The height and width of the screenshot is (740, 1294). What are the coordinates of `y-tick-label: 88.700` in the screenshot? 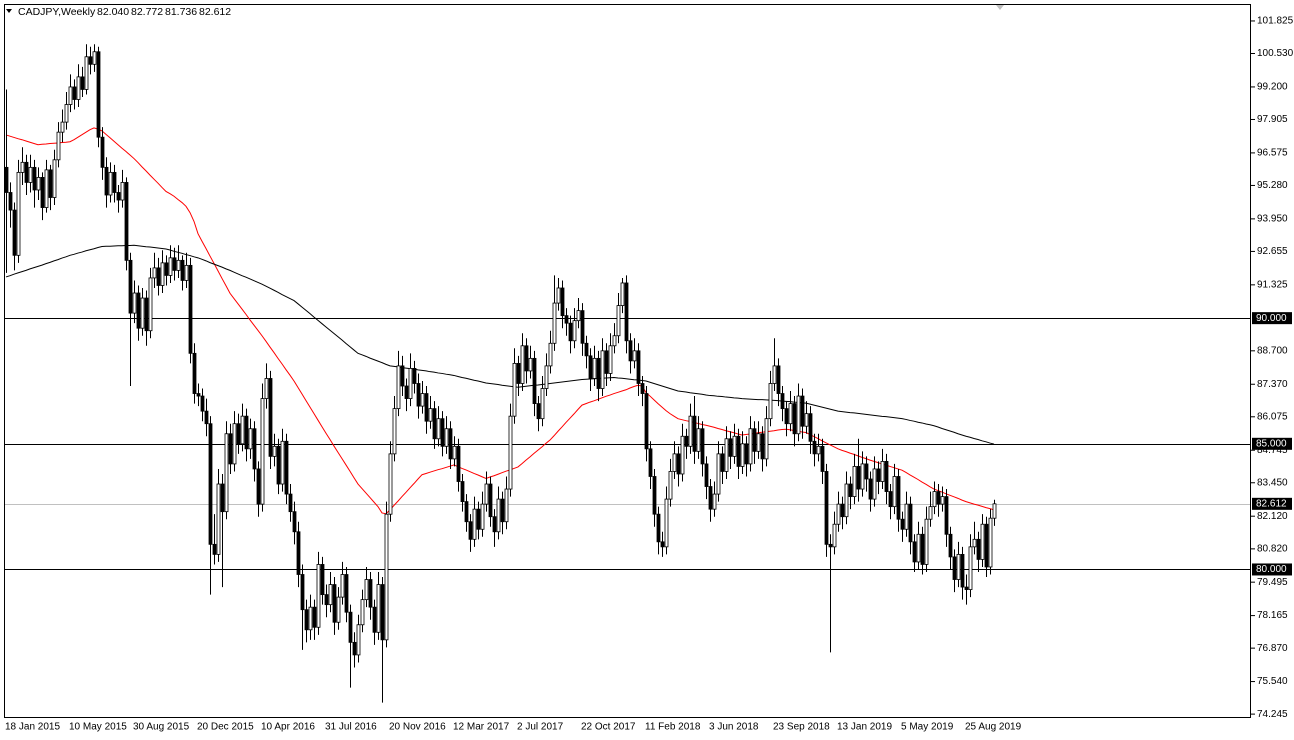 It's located at (1272, 350).